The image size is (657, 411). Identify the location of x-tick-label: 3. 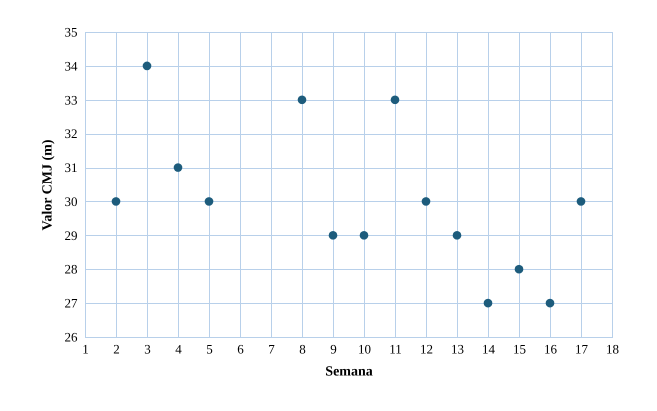
(147, 349).